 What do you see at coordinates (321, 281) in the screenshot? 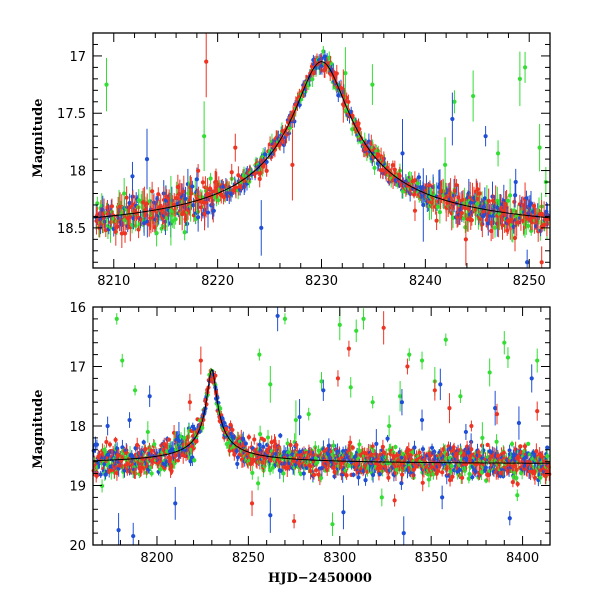
I see `x-tick-label: 8230` at bounding box center [321, 281].